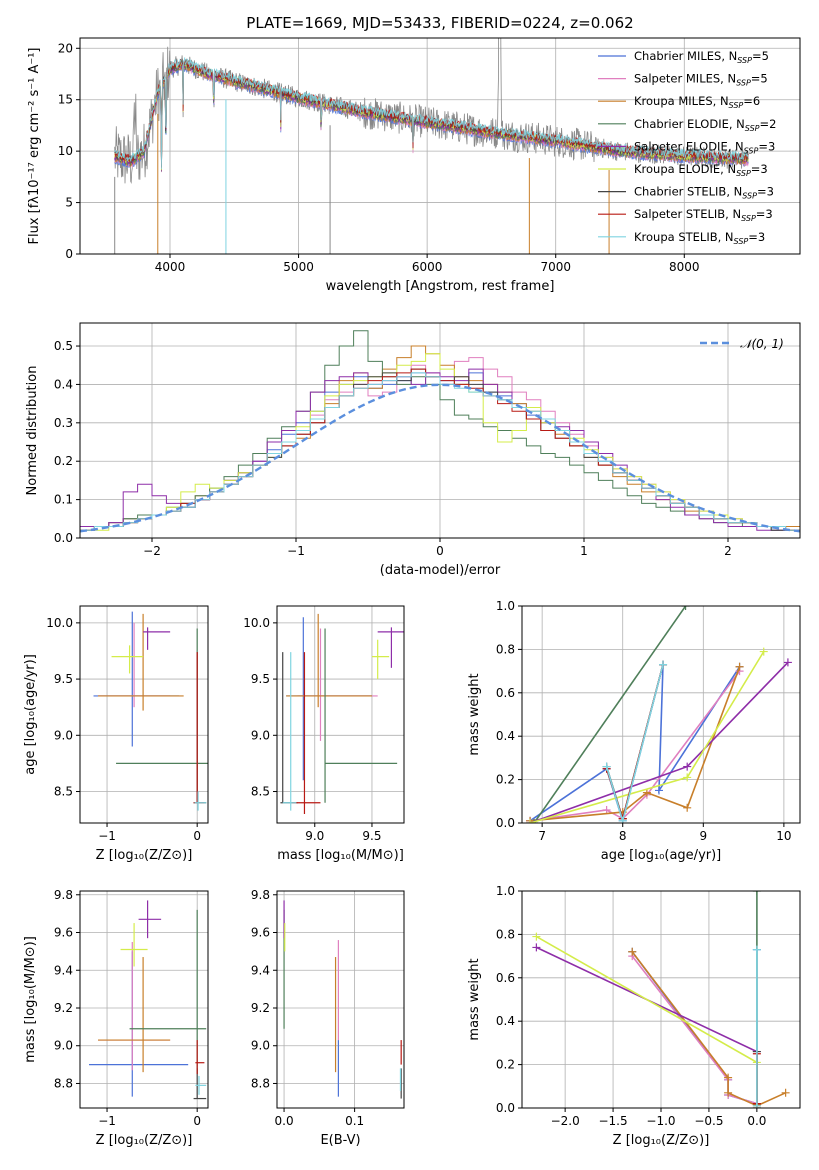 Image resolution: width=819 pixels, height=1170 pixels. Describe the element at coordinates (30, 714) in the screenshot. I see `y-axis-label: age [log₁₀(age/yr)]` at that location.